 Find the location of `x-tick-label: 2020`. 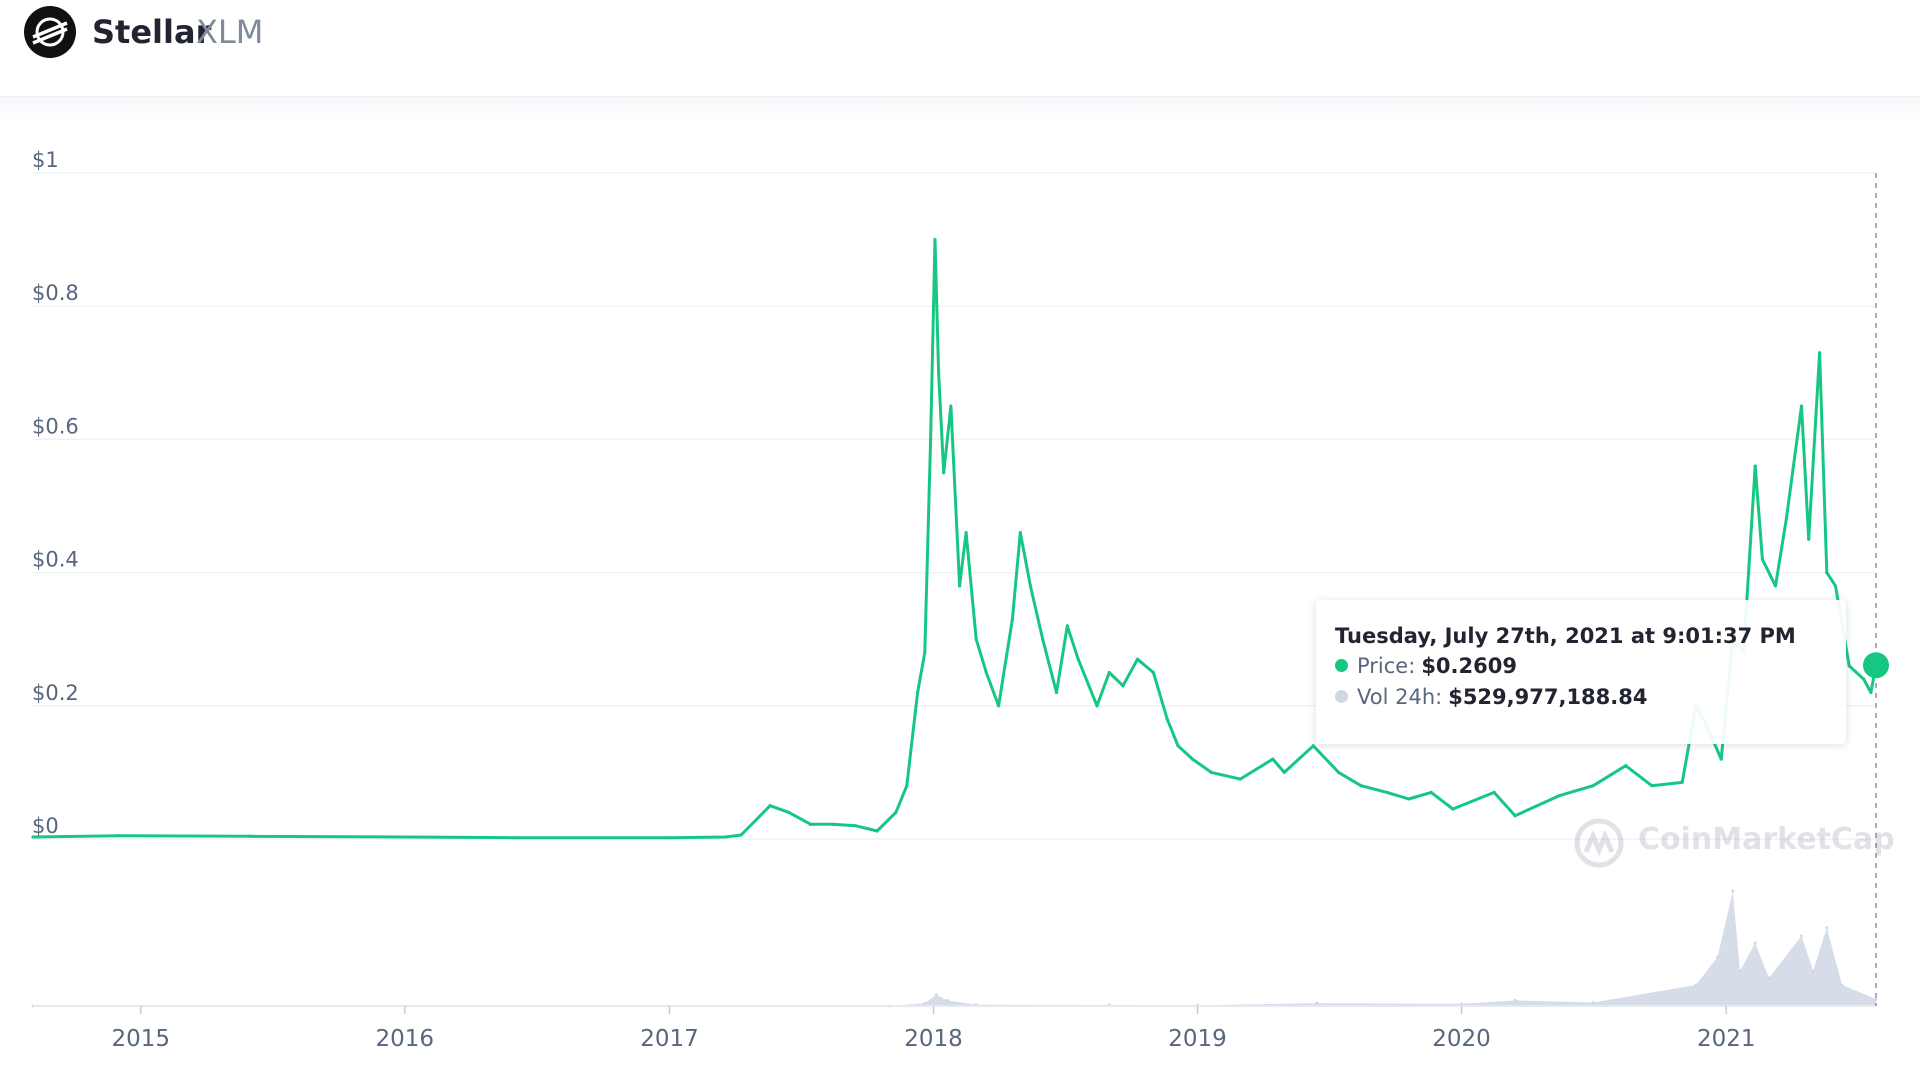

x-tick-label: 2020 is located at coordinates (1461, 1039).